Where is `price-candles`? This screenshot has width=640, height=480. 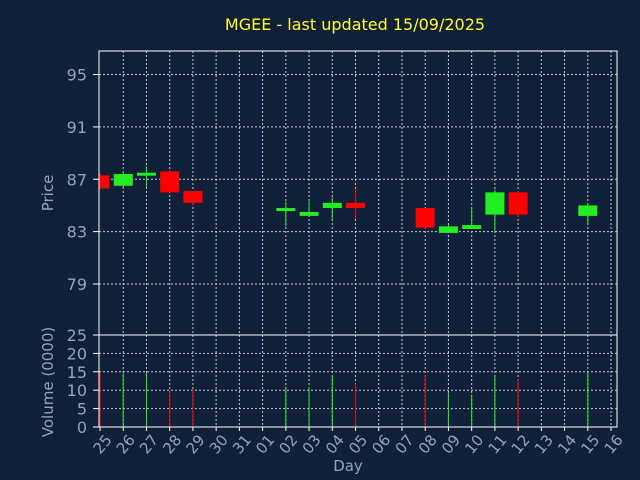
price-candles is located at coordinates (348, 199).